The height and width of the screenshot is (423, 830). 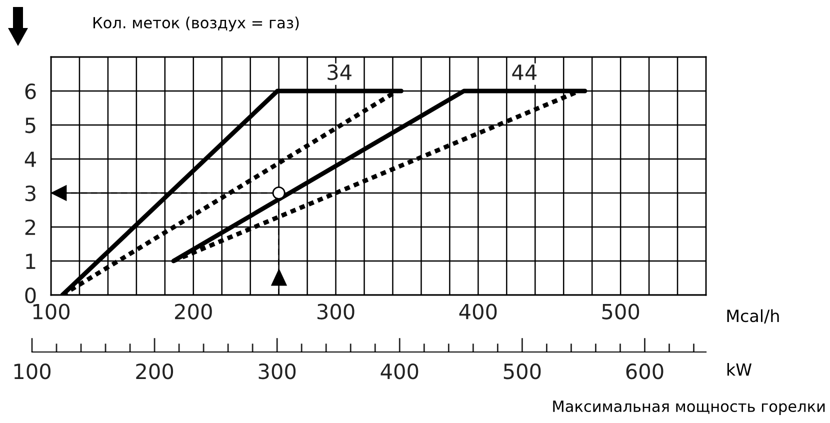 What do you see at coordinates (478, 312) in the screenshot?
I see `x-tick-label: 400` at bounding box center [478, 312].